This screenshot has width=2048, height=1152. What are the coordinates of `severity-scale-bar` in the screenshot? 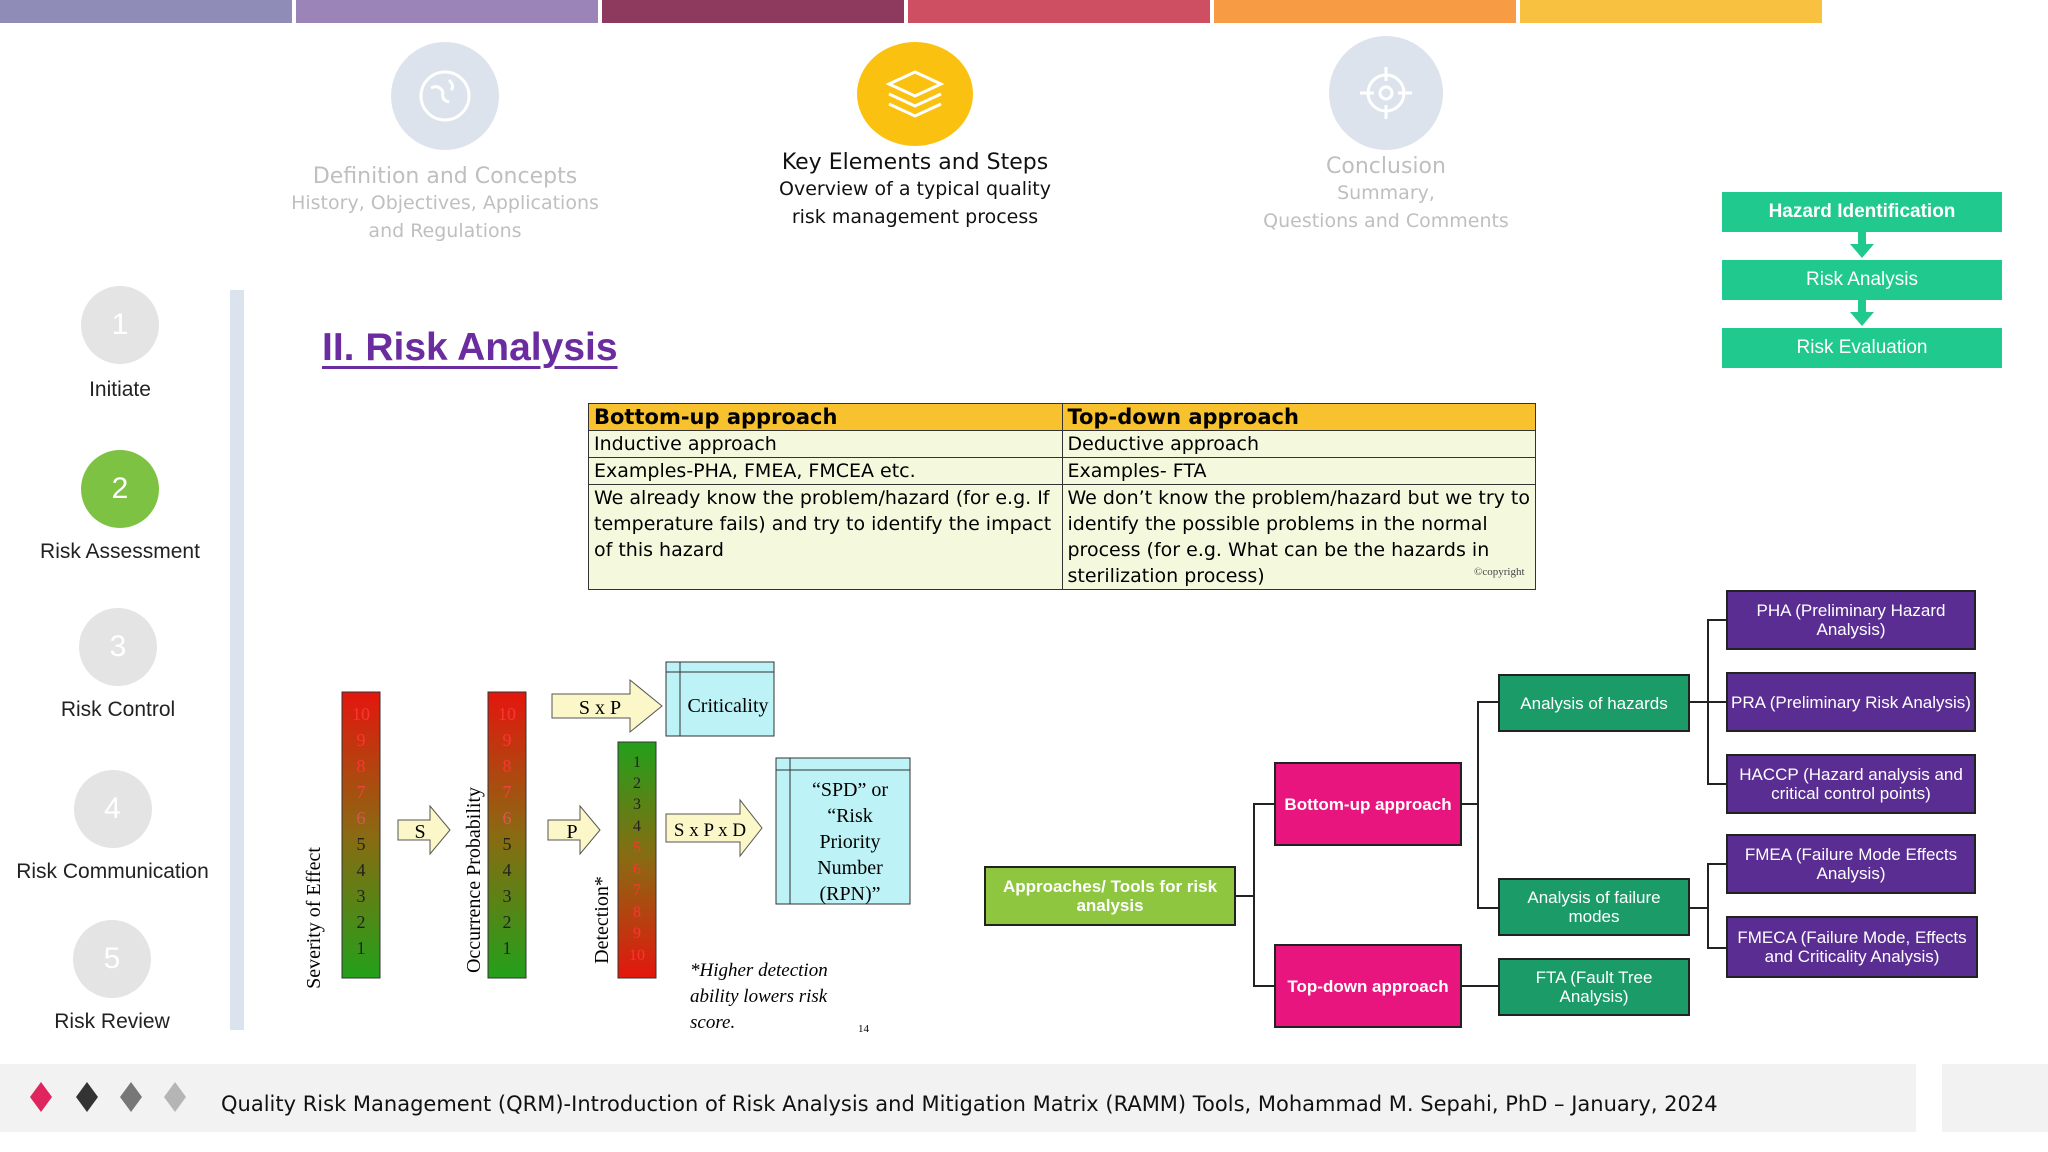 It's located at (361, 835).